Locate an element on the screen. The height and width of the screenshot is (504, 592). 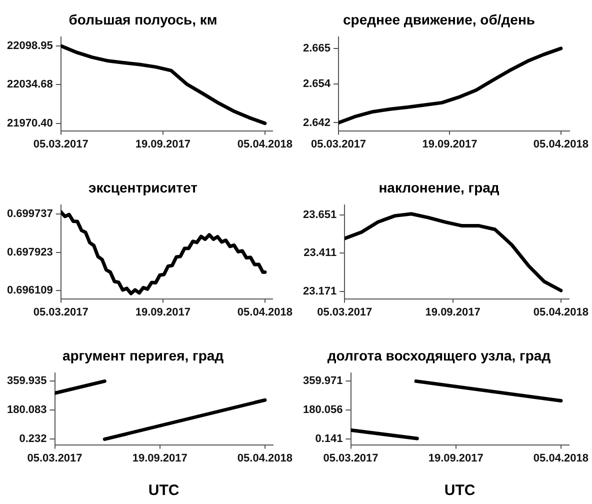
y-tick-label: 23.411 is located at coordinates (320, 253).